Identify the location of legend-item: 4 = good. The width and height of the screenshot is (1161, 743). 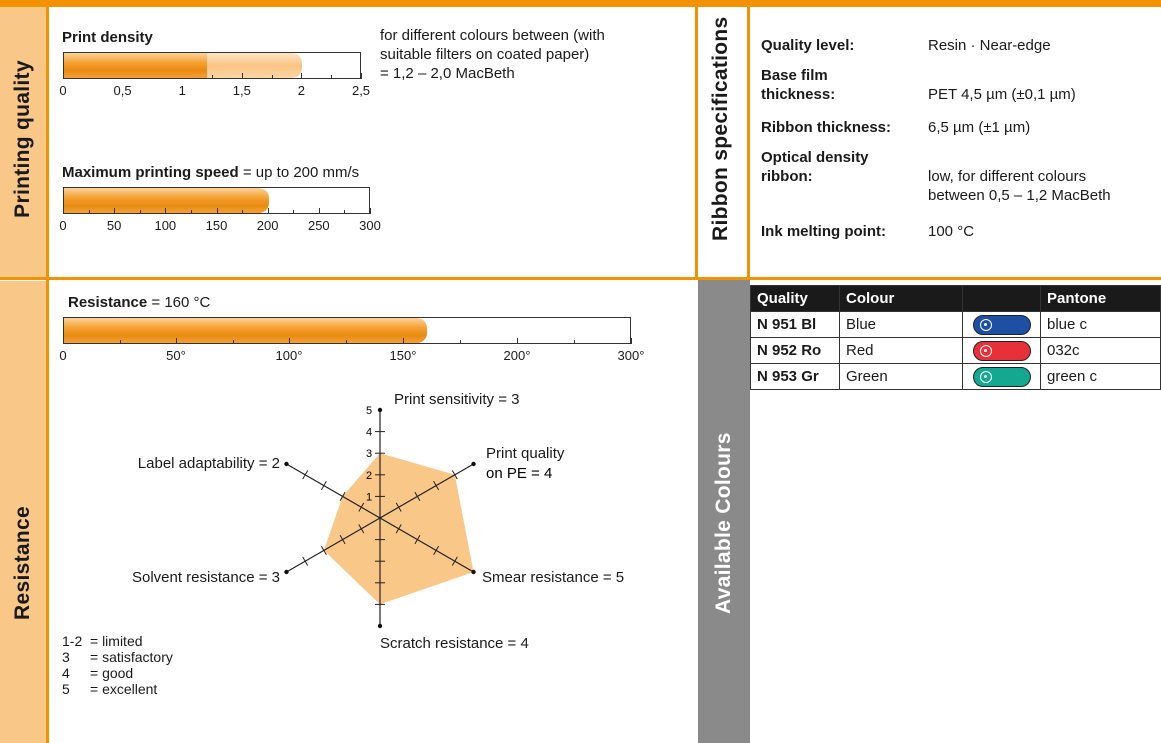
(117, 673).